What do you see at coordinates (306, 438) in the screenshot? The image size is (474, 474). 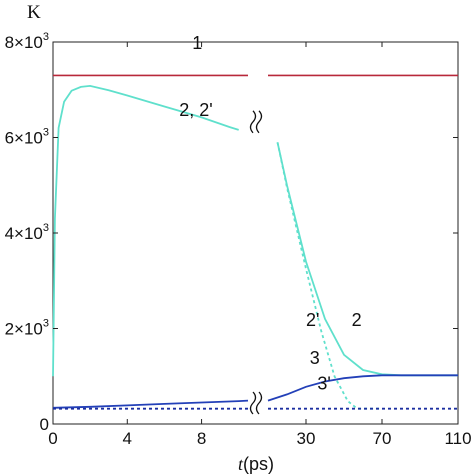 I see `x-tick-label: 30` at bounding box center [306, 438].